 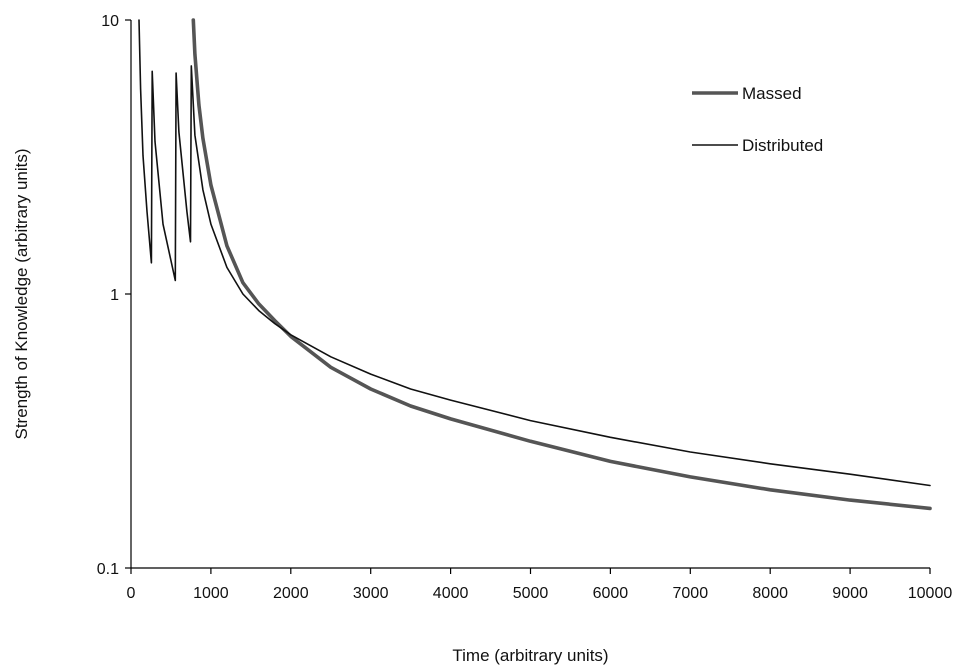 What do you see at coordinates (930, 593) in the screenshot?
I see `x-tick-label: 10000` at bounding box center [930, 593].